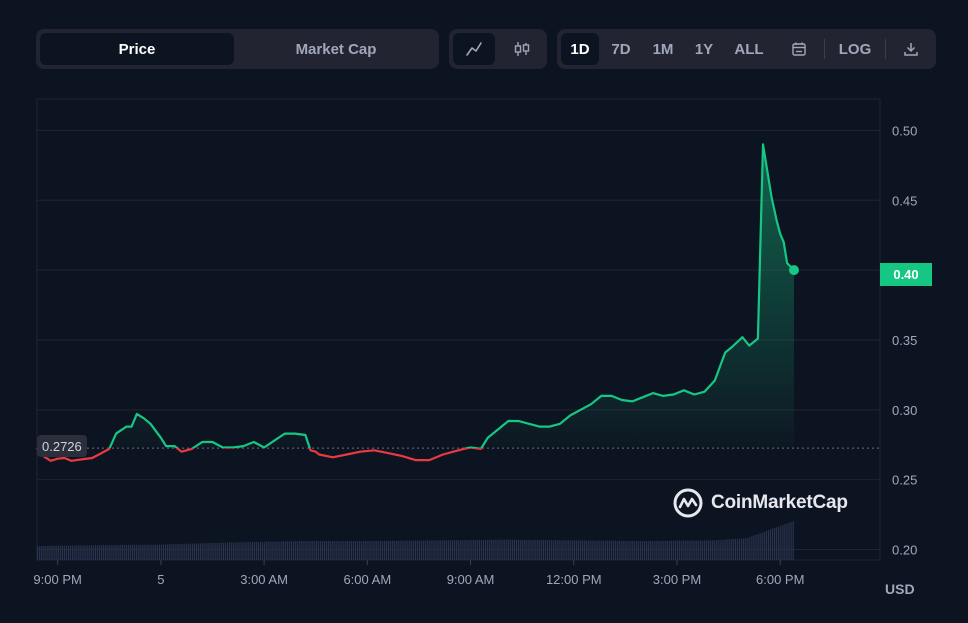 The height and width of the screenshot is (623, 968). I want to click on tab-market-cap: Market Cap, so click(336, 49).